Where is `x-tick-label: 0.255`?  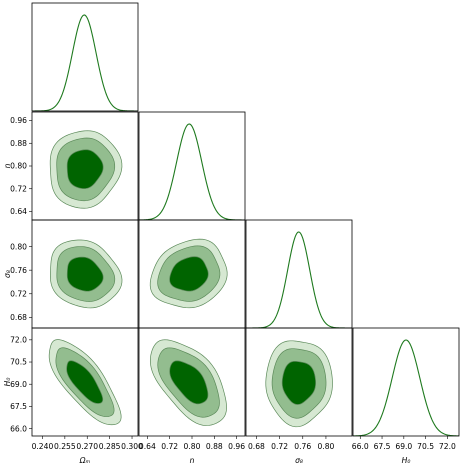 x-tick-label: 0.255 is located at coordinates (65, 446).